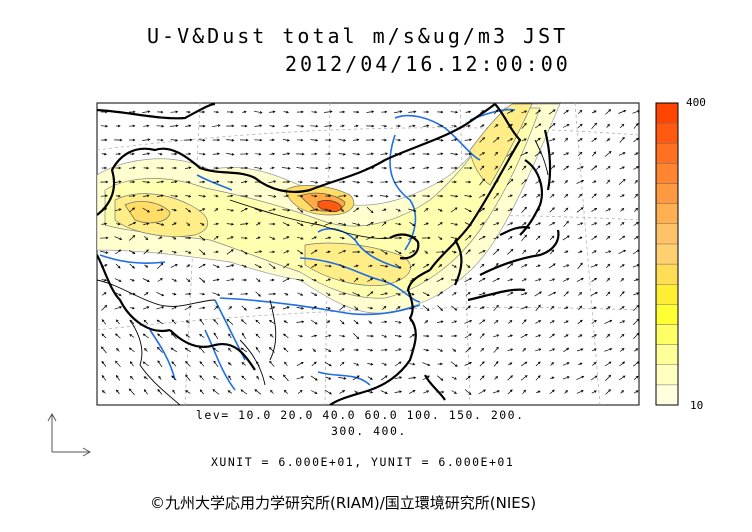 The image size is (752, 532). What do you see at coordinates (667, 193) in the screenshot?
I see `colorbar-swatch` at bounding box center [667, 193].